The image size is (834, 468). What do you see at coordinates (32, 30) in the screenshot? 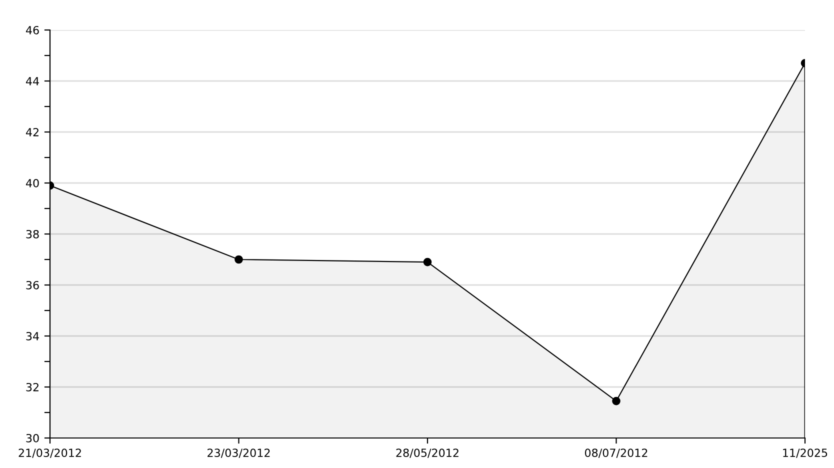
I see `y-tick-label: 46` at bounding box center [32, 30].